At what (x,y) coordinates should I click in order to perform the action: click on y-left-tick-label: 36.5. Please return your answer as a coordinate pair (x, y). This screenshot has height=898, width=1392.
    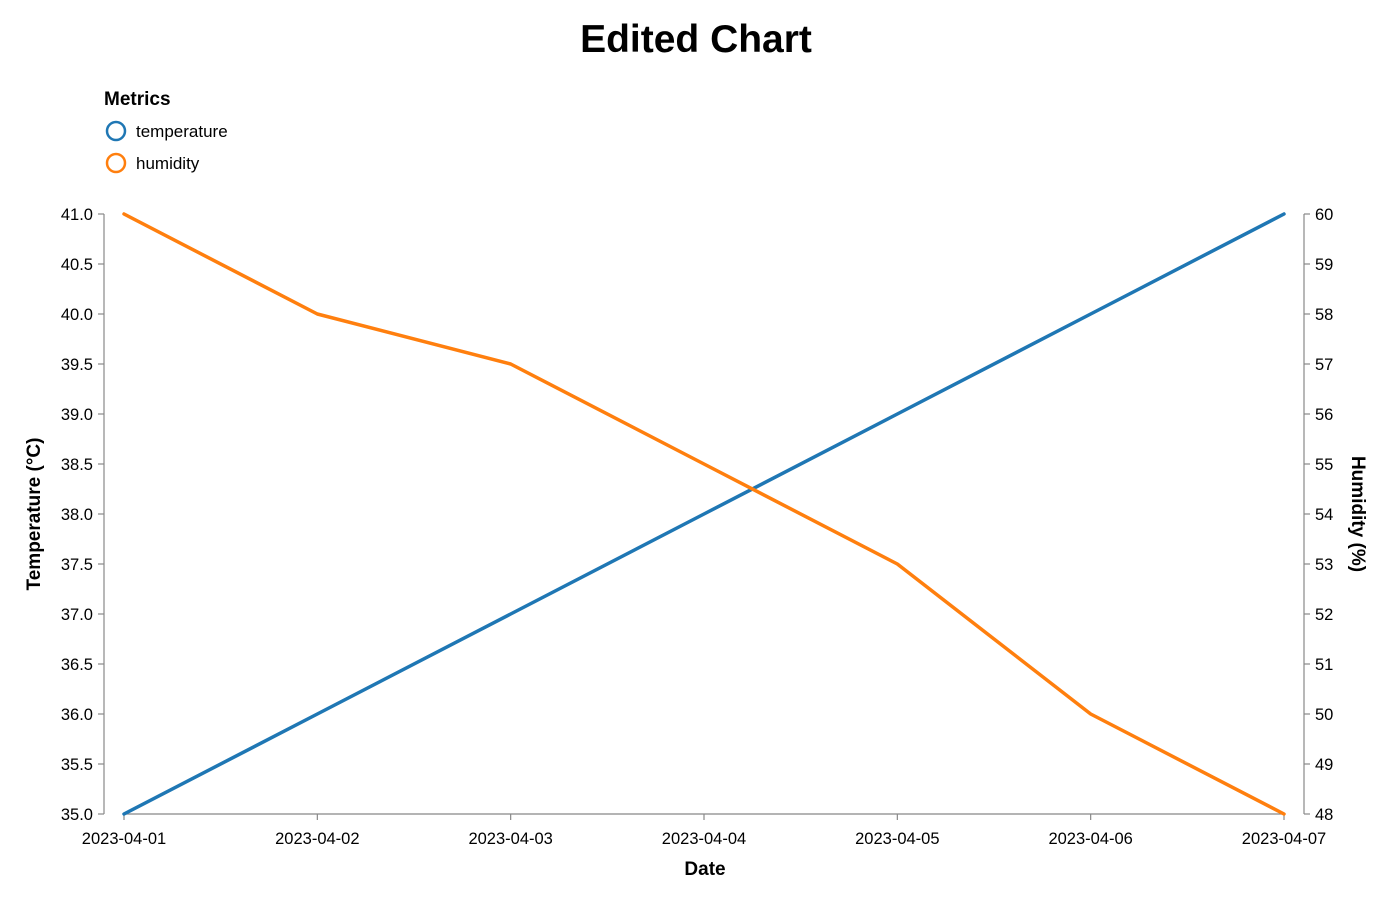
    Looking at the image, I should click on (77, 665).